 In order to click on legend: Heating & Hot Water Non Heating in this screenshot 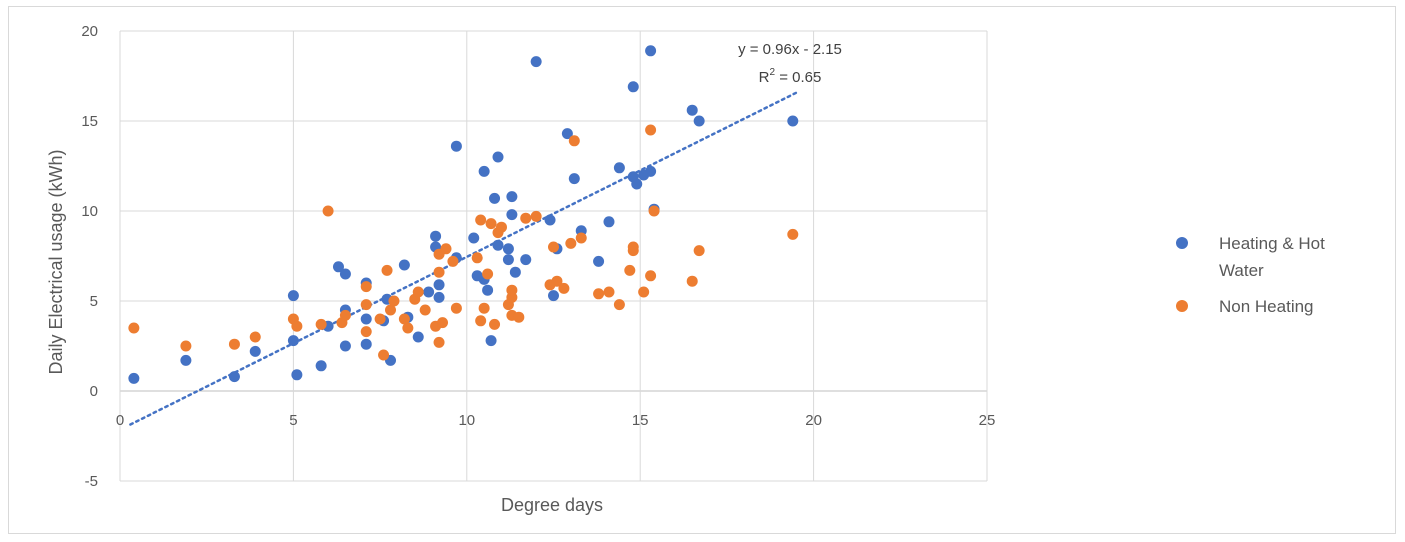, I will do `click(1250, 275)`.